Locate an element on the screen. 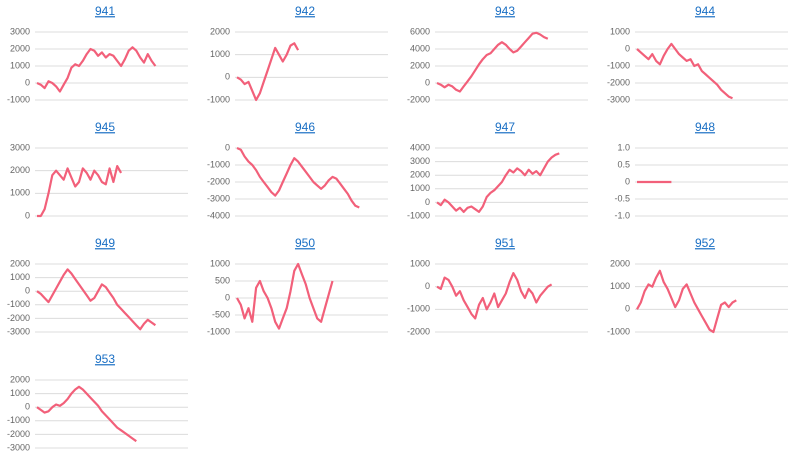 This screenshot has width=800, height=470. chart-title: 953 is located at coordinates (105, 359).